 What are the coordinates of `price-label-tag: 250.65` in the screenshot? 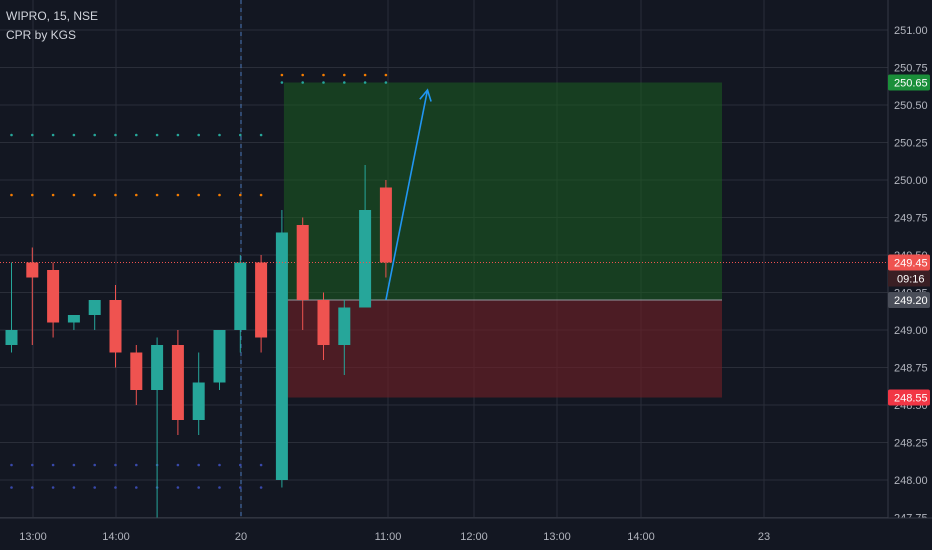 It's located at (909, 82).